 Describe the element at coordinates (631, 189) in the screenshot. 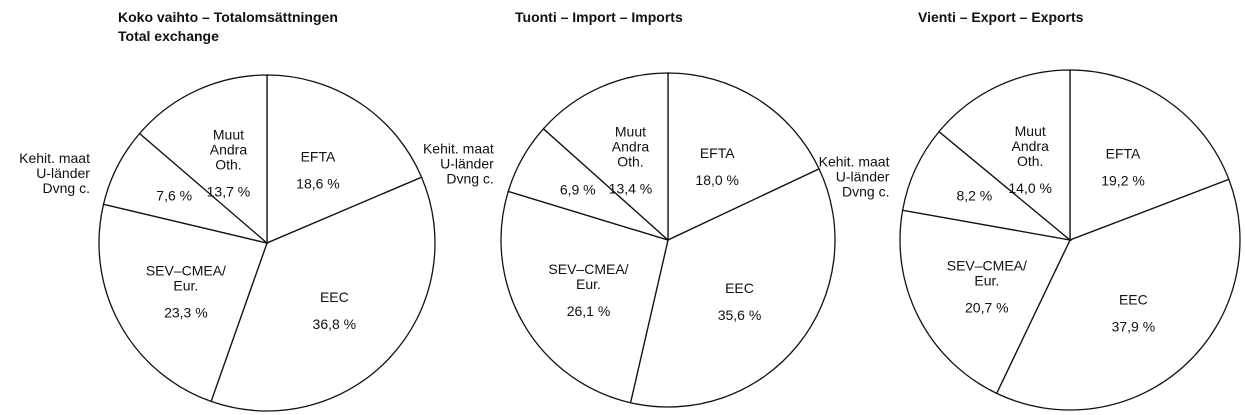

I see `value-label: 13,4 %` at that location.